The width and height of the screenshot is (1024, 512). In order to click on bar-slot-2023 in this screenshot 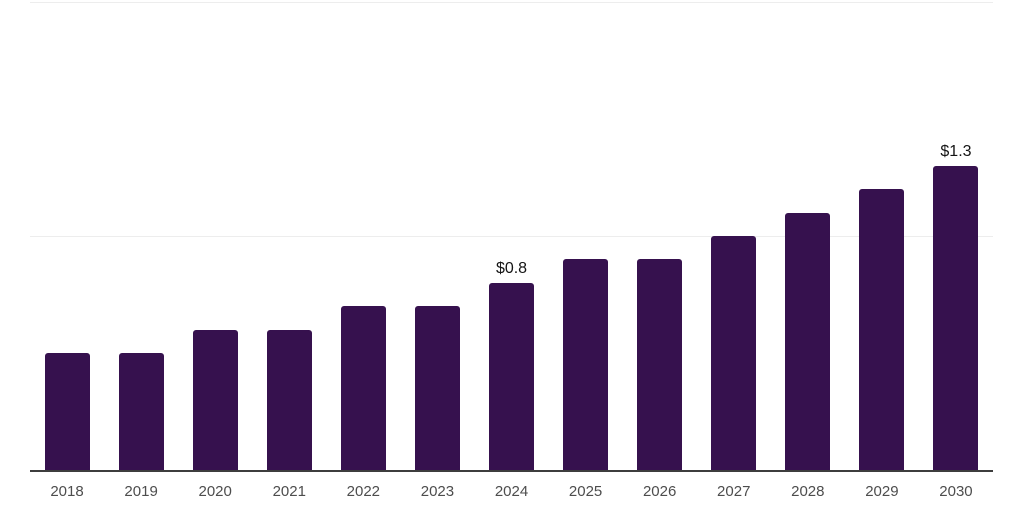, I will do `click(437, 236)`.